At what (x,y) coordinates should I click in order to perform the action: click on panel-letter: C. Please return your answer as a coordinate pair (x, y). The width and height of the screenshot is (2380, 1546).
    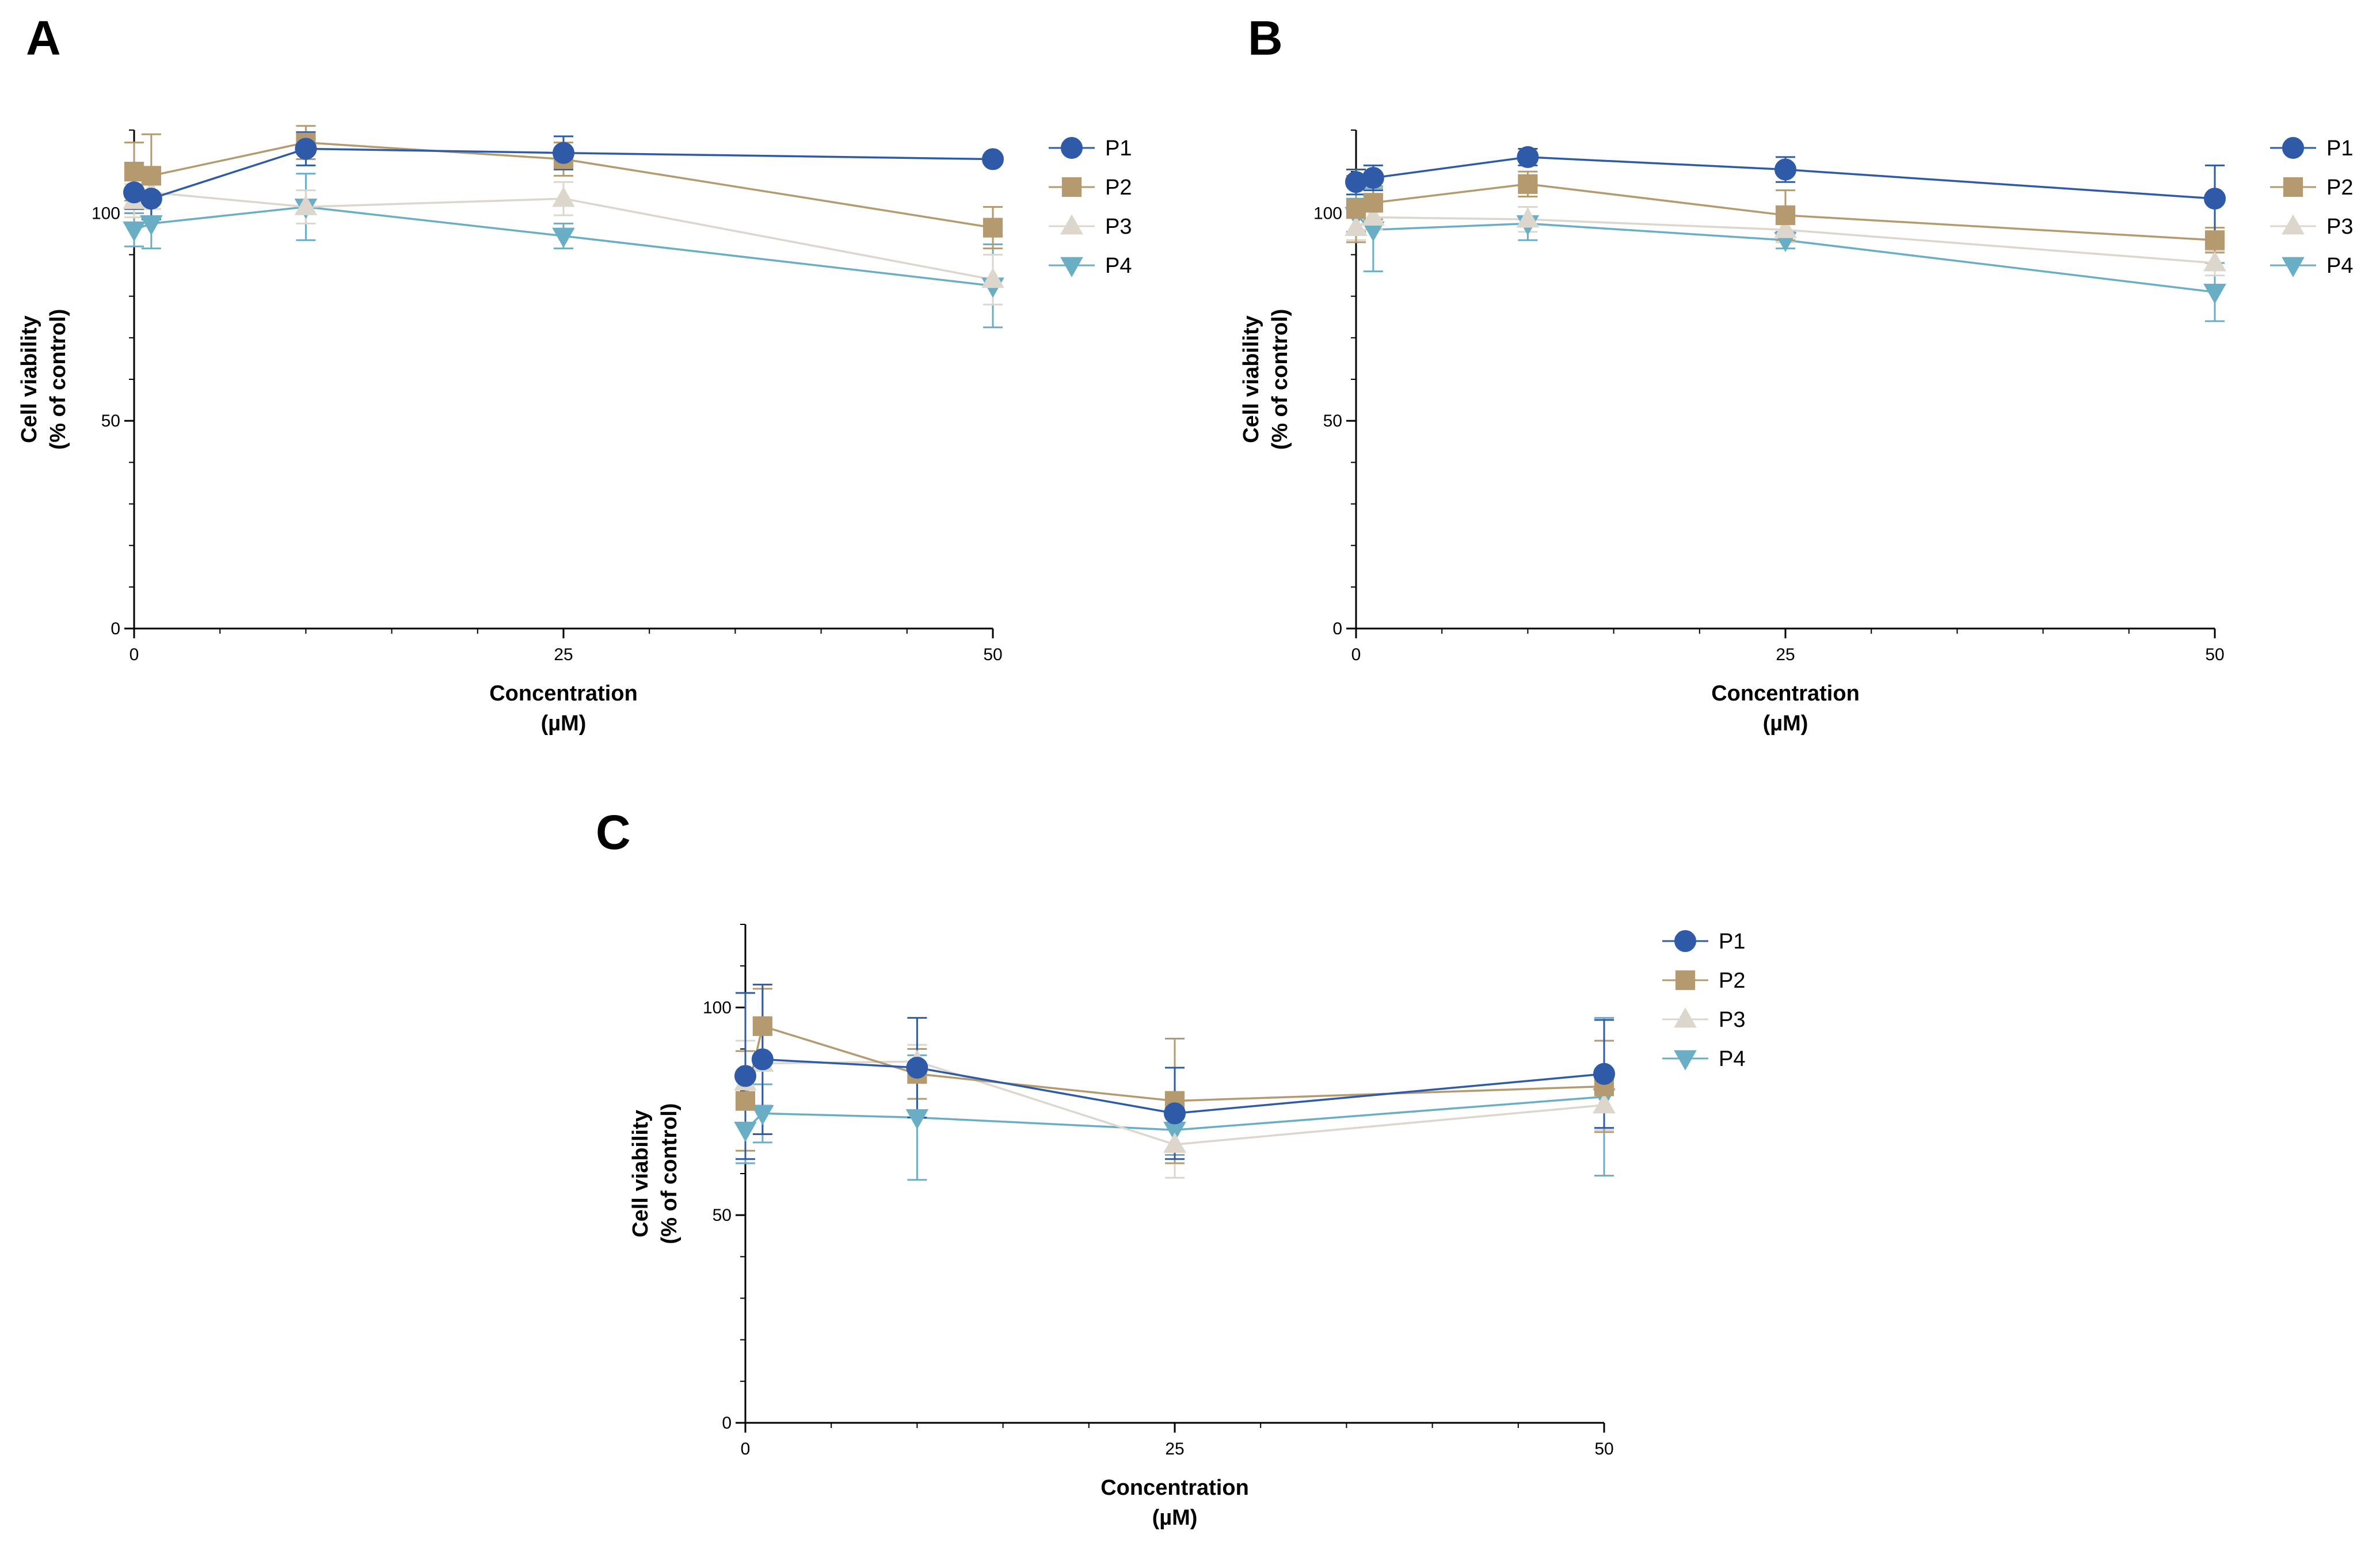
    Looking at the image, I should click on (614, 832).